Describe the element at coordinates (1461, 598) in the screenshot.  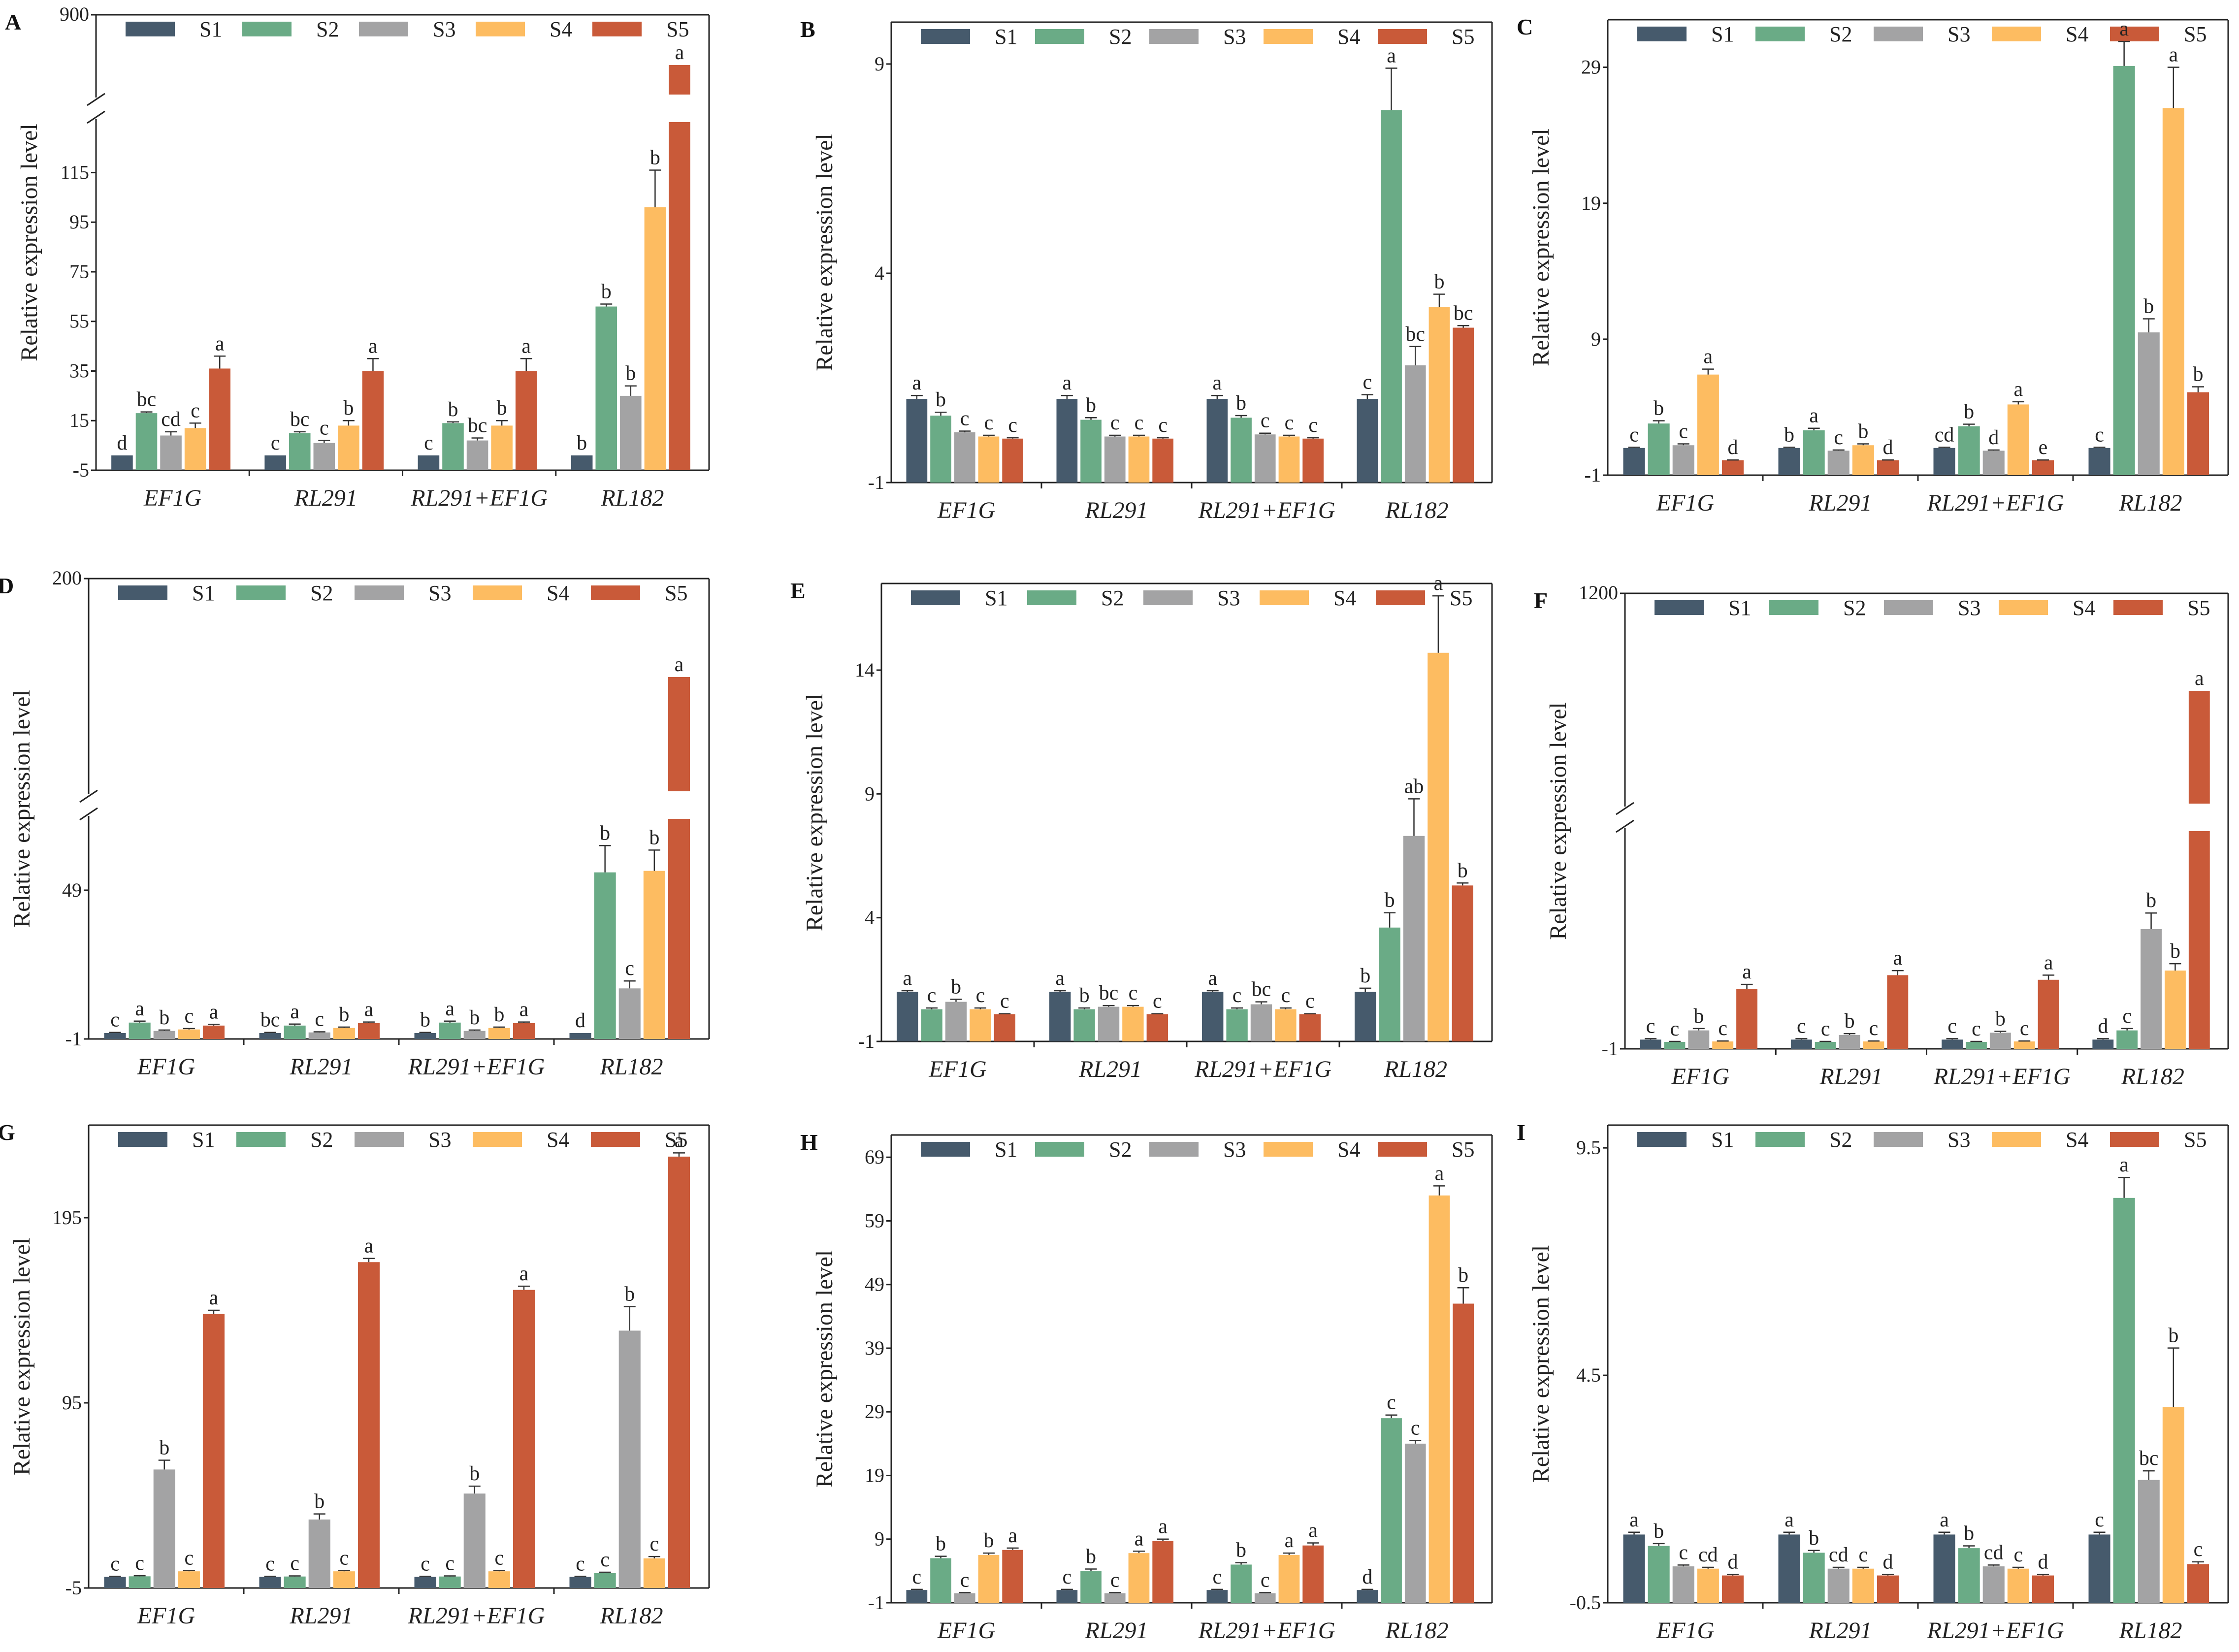
I see `legend-label-S5: S5` at that location.